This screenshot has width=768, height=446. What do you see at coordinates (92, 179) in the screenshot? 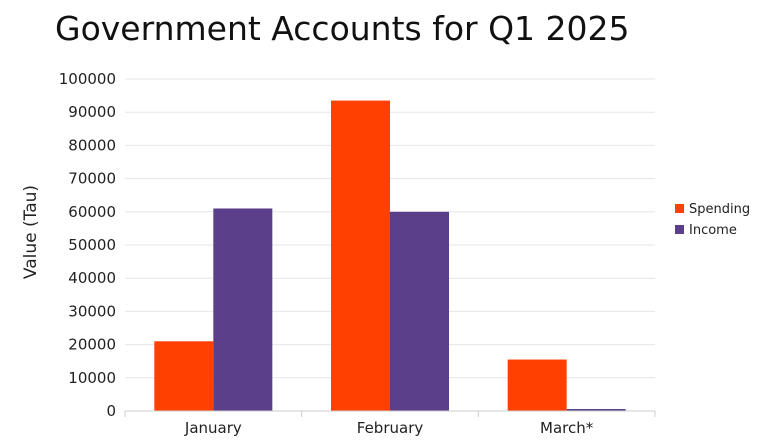
I see `y-tick-label: 70000` at bounding box center [92, 179].